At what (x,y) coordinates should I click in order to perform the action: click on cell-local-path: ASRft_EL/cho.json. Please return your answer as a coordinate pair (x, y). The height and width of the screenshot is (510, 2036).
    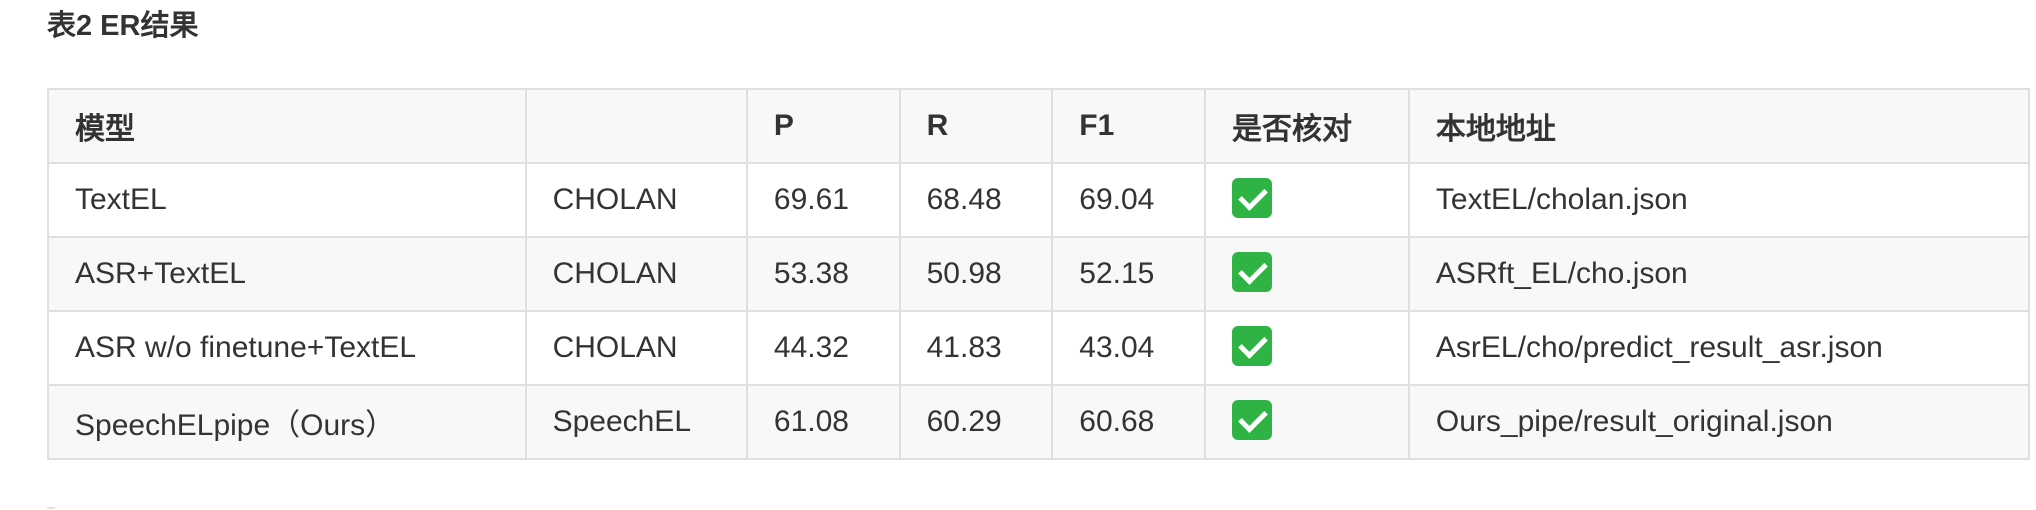
    Looking at the image, I should click on (1719, 274).